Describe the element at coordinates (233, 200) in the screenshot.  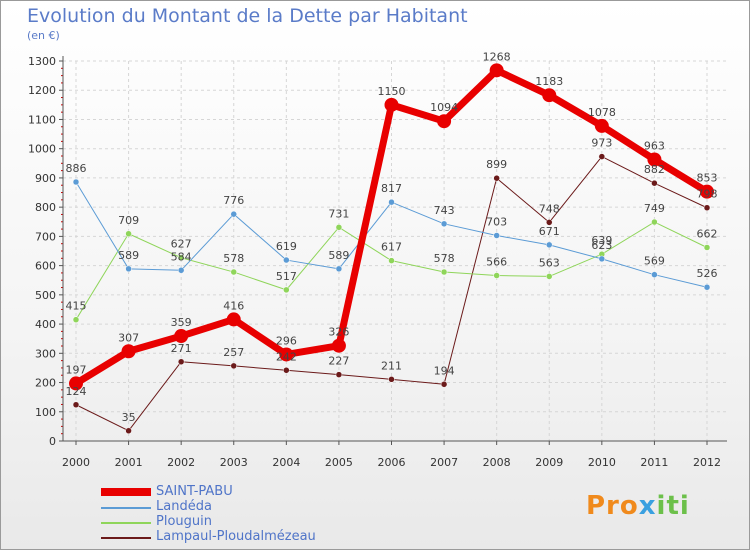
I see `data-label-land-da: 776` at that location.